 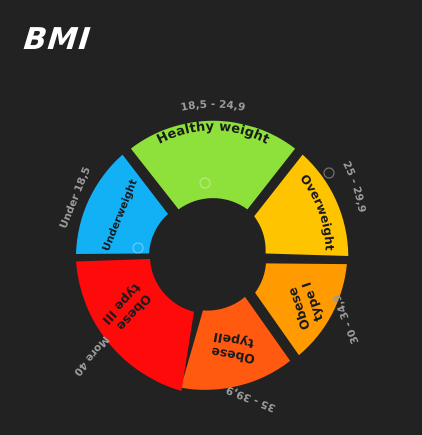 What do you see at coordinates (301, 205) in the screenshot?
I see `overweight-segment` at bounding box center [301, 205].